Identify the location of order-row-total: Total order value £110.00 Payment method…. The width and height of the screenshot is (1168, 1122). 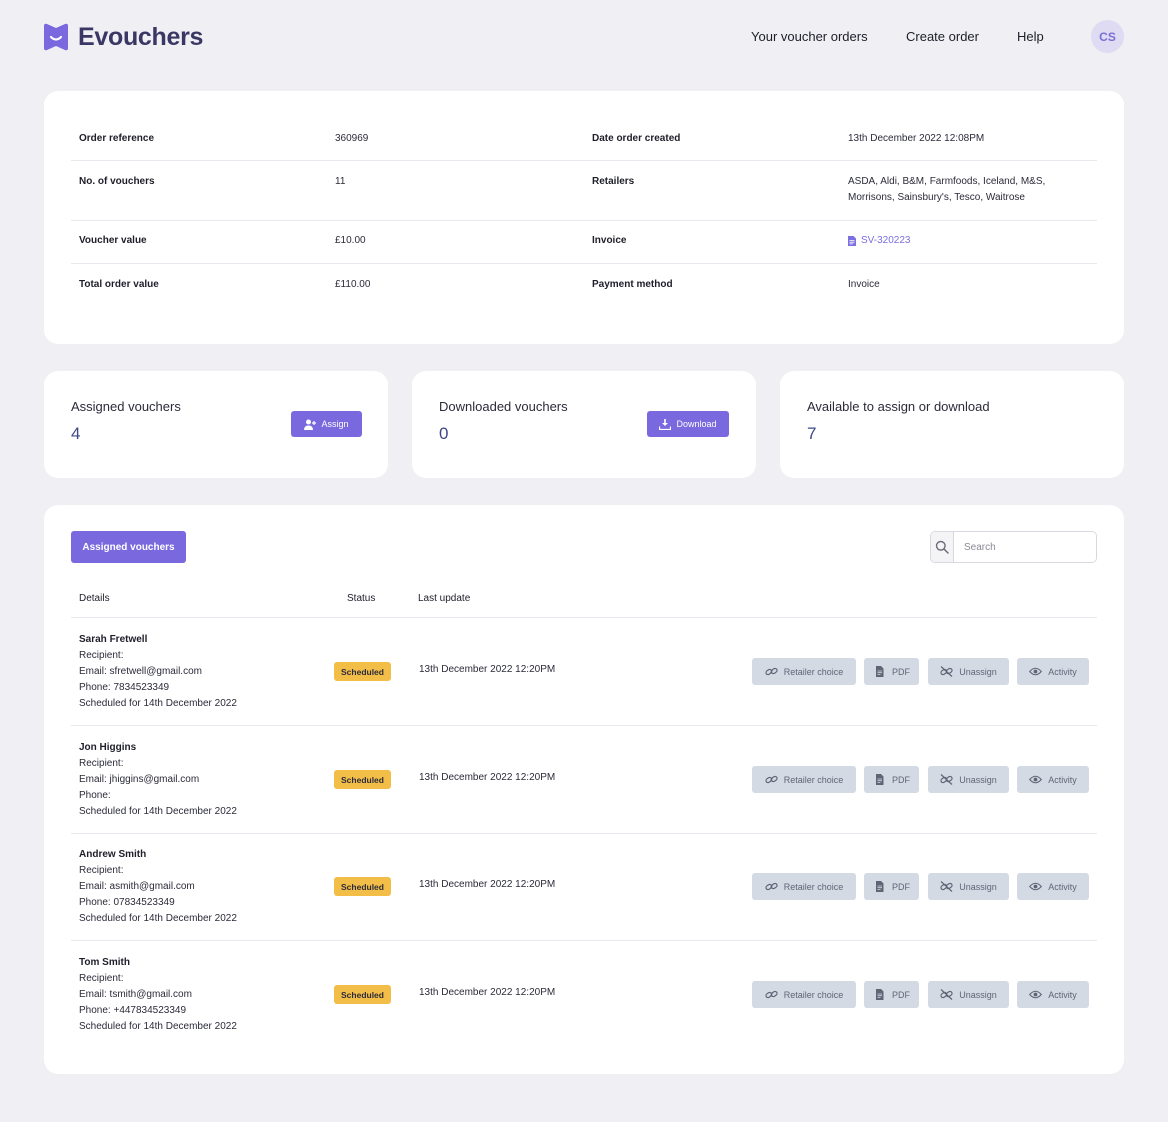
(584, 286).